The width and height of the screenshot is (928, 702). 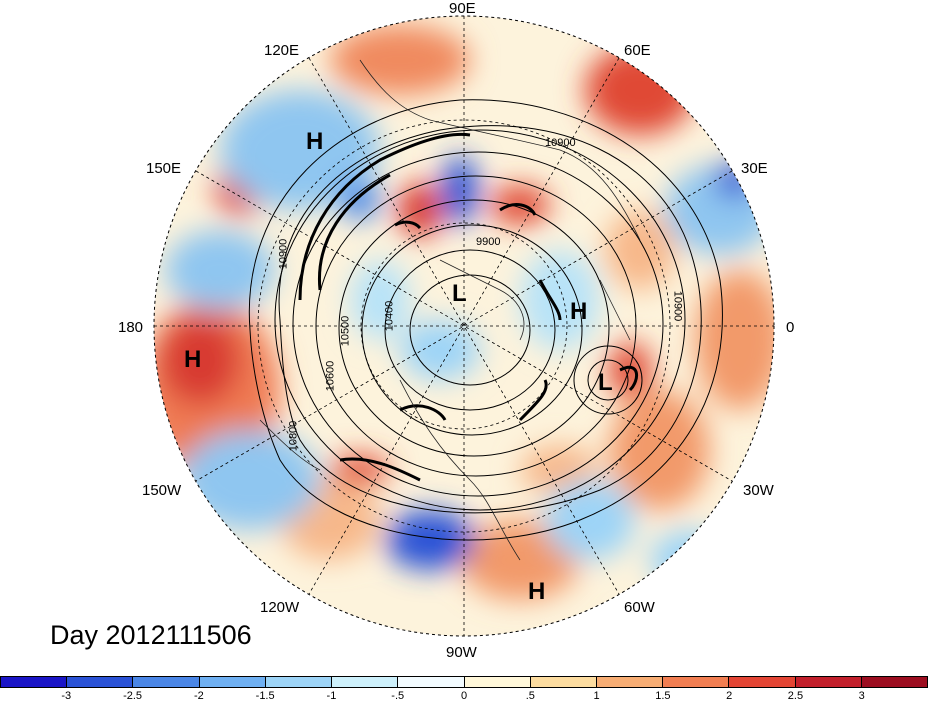 I want to click on colorbar-tick-label: -2, so click(x=198, y=696).